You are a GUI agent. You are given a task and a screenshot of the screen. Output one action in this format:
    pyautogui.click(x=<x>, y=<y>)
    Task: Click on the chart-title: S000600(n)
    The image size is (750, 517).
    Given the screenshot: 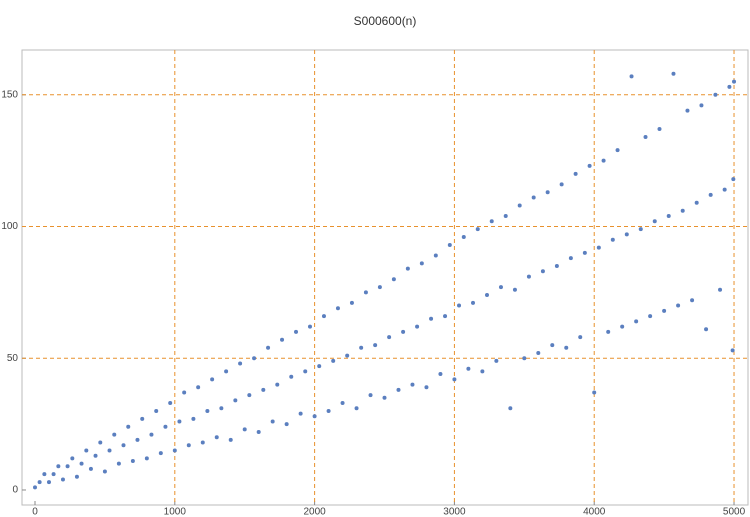 What is the action you would take?
    pyautogui.click(x=385, y=21)
    